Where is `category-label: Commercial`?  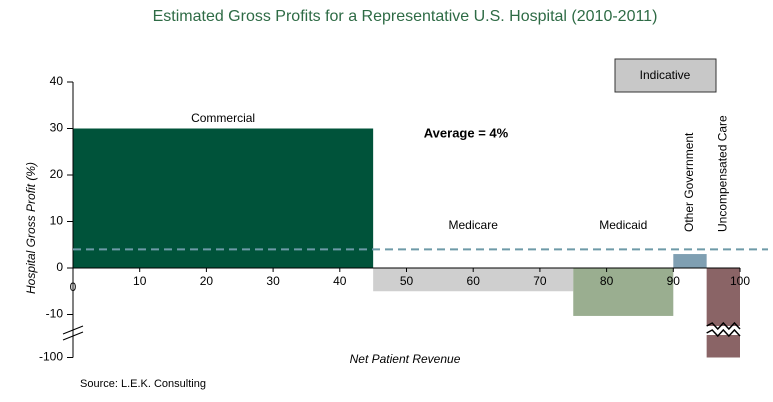
category-label: Commercial is located at coordinates (223, 118).